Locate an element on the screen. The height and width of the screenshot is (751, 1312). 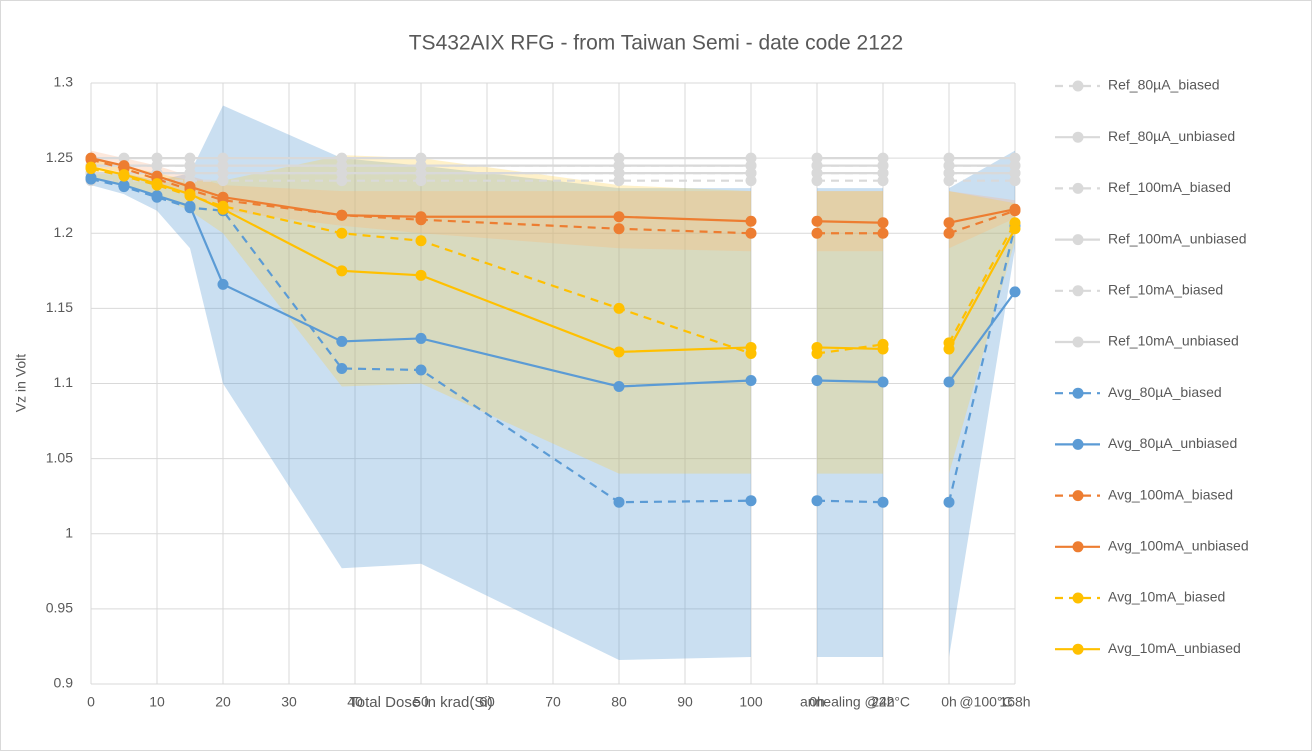
legend-label: Ref_100mA_unbiased is located at coordinates (1177, 238).